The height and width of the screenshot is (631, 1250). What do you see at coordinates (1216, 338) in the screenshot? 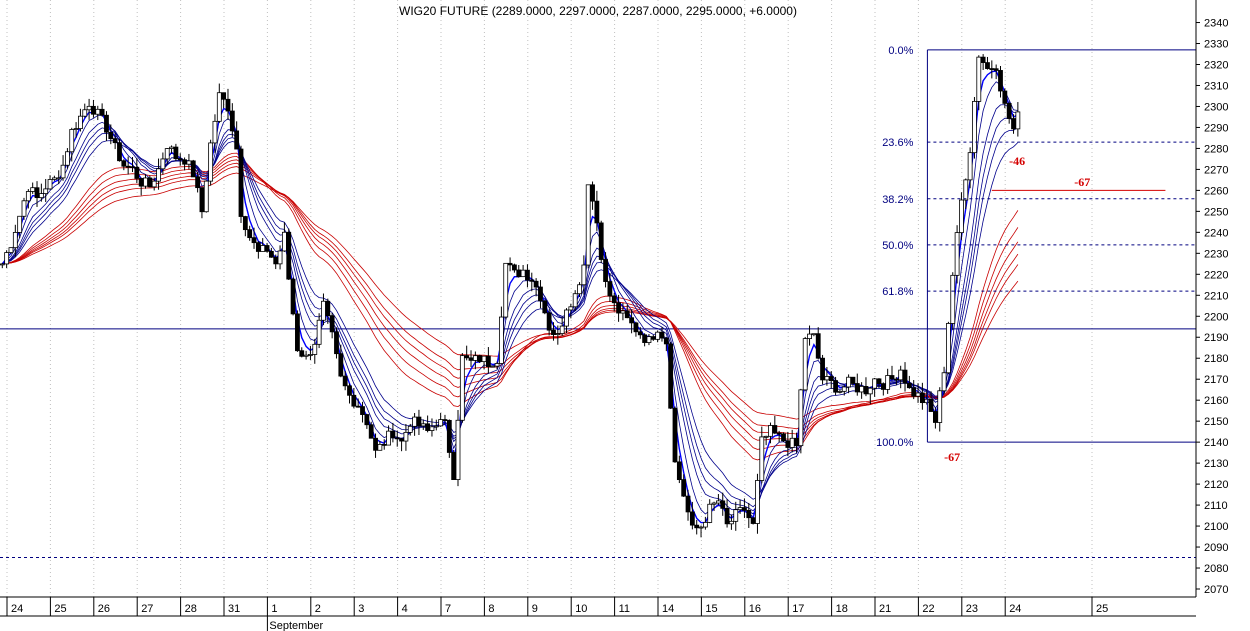
I see `y-tick-label: 2190` at bounding box center [1216, 338].